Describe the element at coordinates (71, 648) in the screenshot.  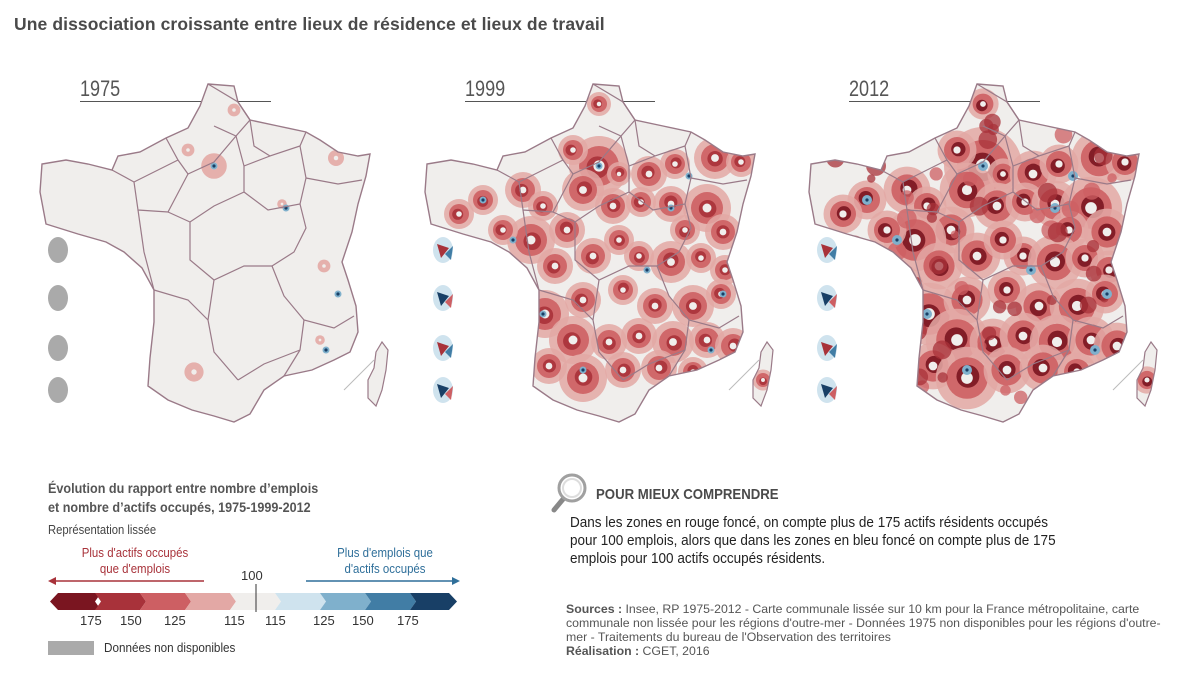
I see `no-data-swatch` at that location.